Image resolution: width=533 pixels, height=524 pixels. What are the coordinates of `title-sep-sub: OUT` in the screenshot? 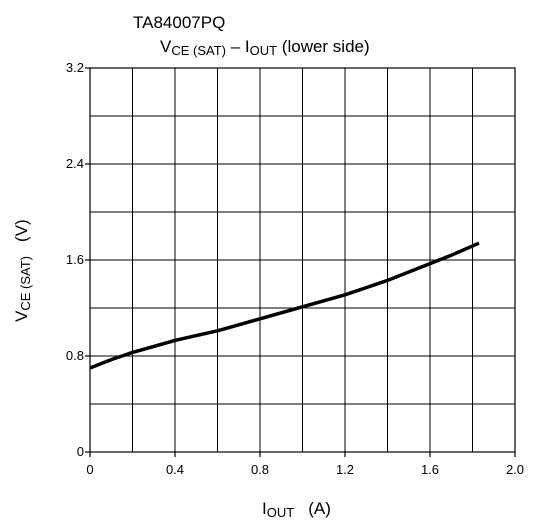 It's located at (264, 50).